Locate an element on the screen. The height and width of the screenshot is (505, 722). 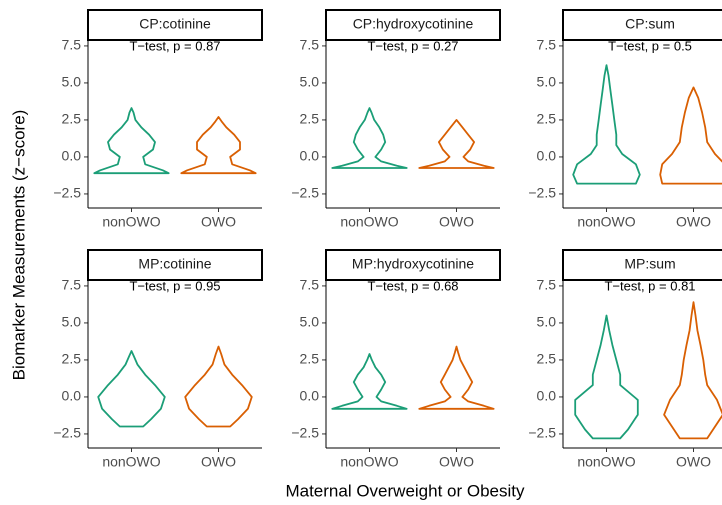
strip-label: CP:cotinine is located at coordinates (175, 24).